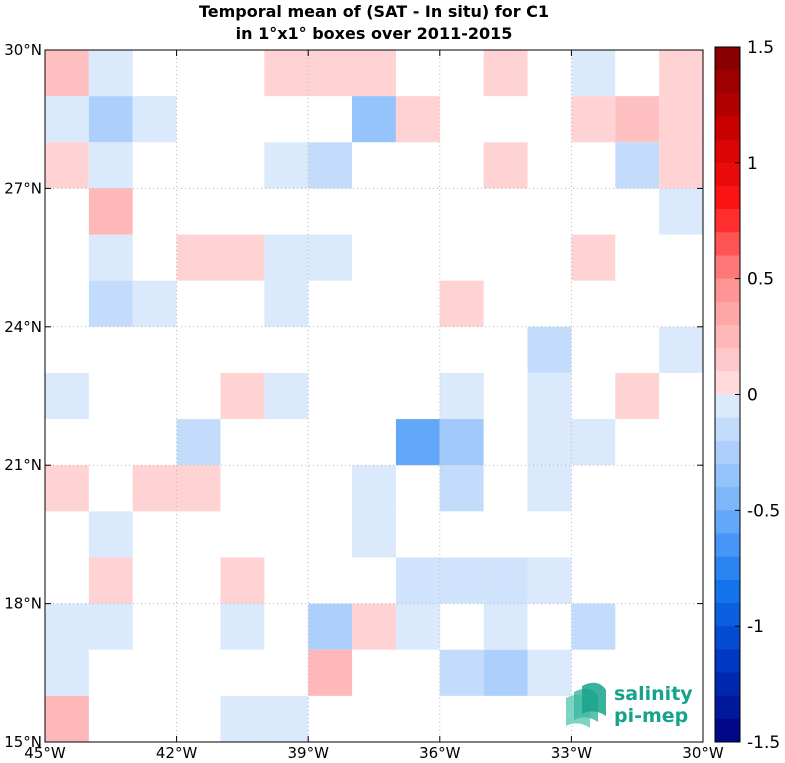  Describe the element at coordinates (23, 604) in the screenshot. I see `y-tick-label: 18°N` at that location.